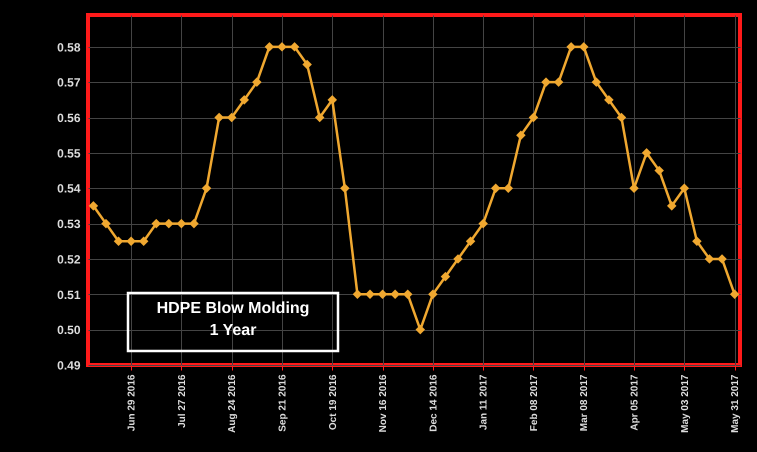 The width and height of the screenshot is (757, 452). Describe the element at coordinates (69, 47) in the screenshot. I see `y-tick-label: 0.58` at that location.